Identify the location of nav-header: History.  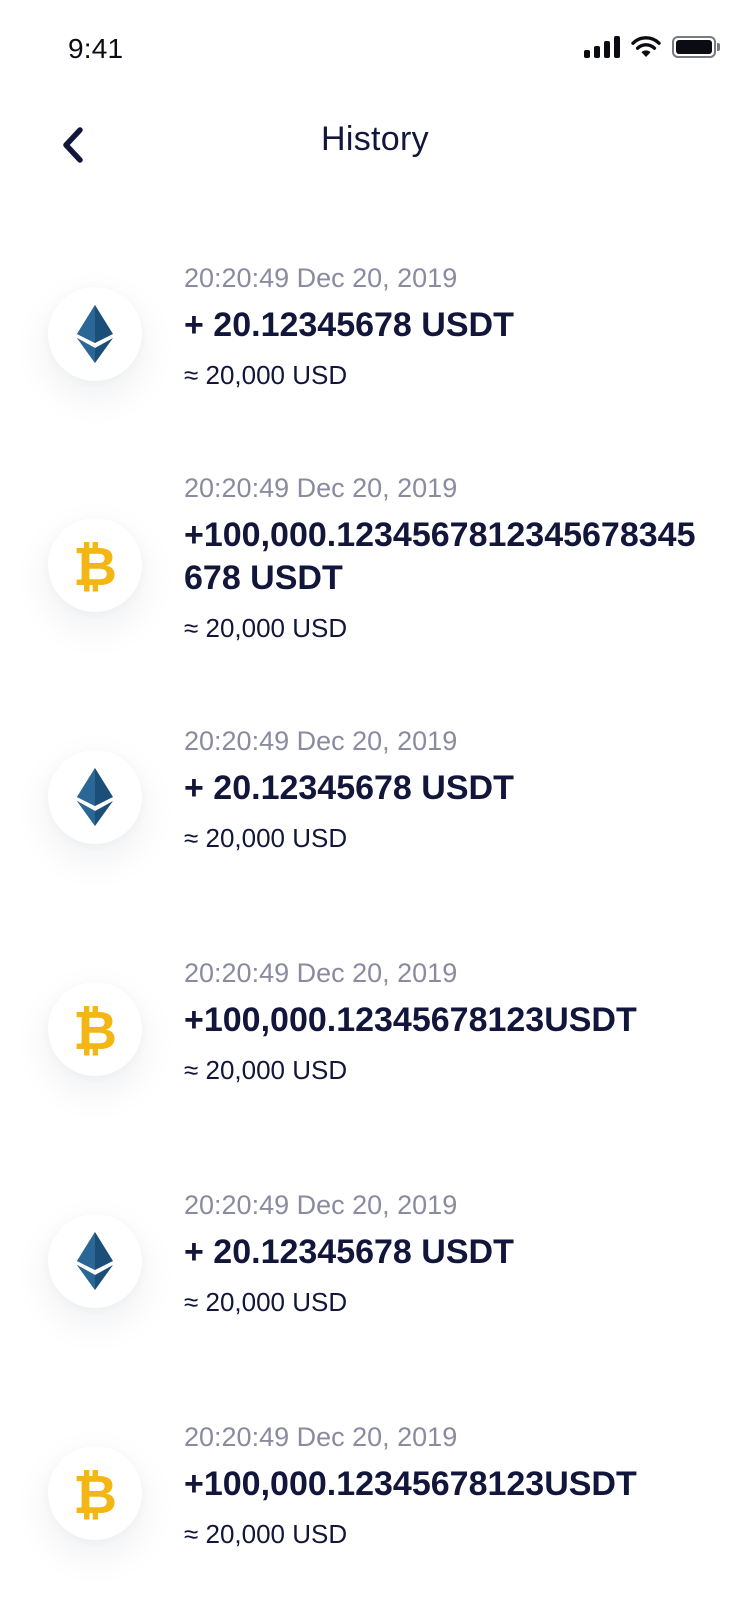
(375, 145).